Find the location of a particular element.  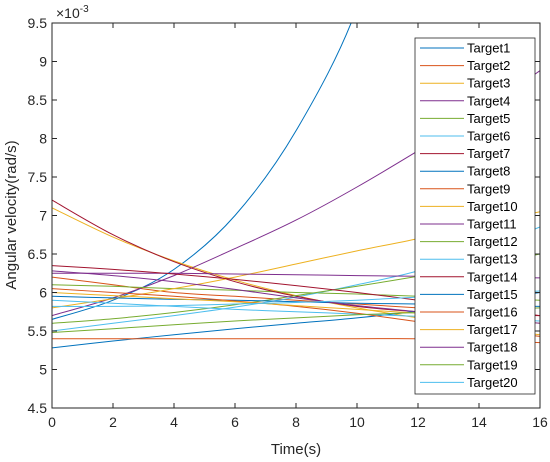

x-tick-label: 12 is located at coordinates (418, 422).